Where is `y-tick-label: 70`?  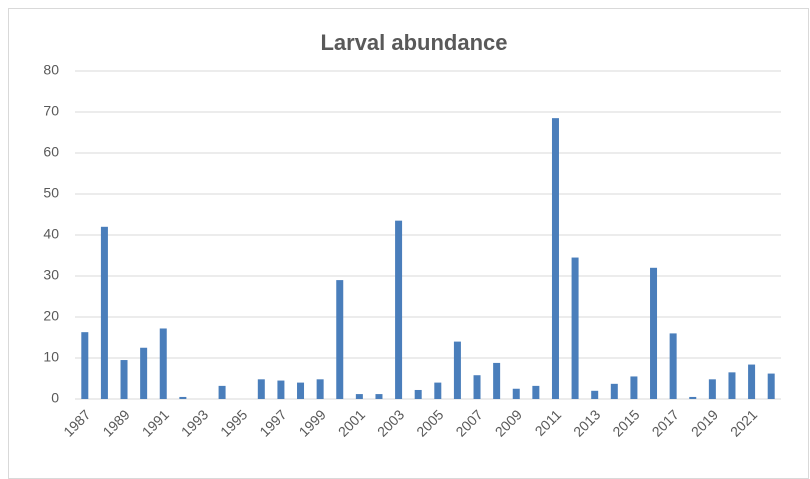
y-tick-label: 70 is located at coordinates (51, 111).